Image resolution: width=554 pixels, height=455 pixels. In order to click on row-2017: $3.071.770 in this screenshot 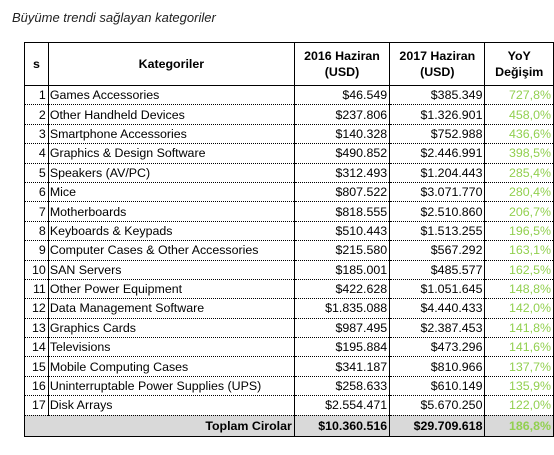, I will do `click(437, 192)`.